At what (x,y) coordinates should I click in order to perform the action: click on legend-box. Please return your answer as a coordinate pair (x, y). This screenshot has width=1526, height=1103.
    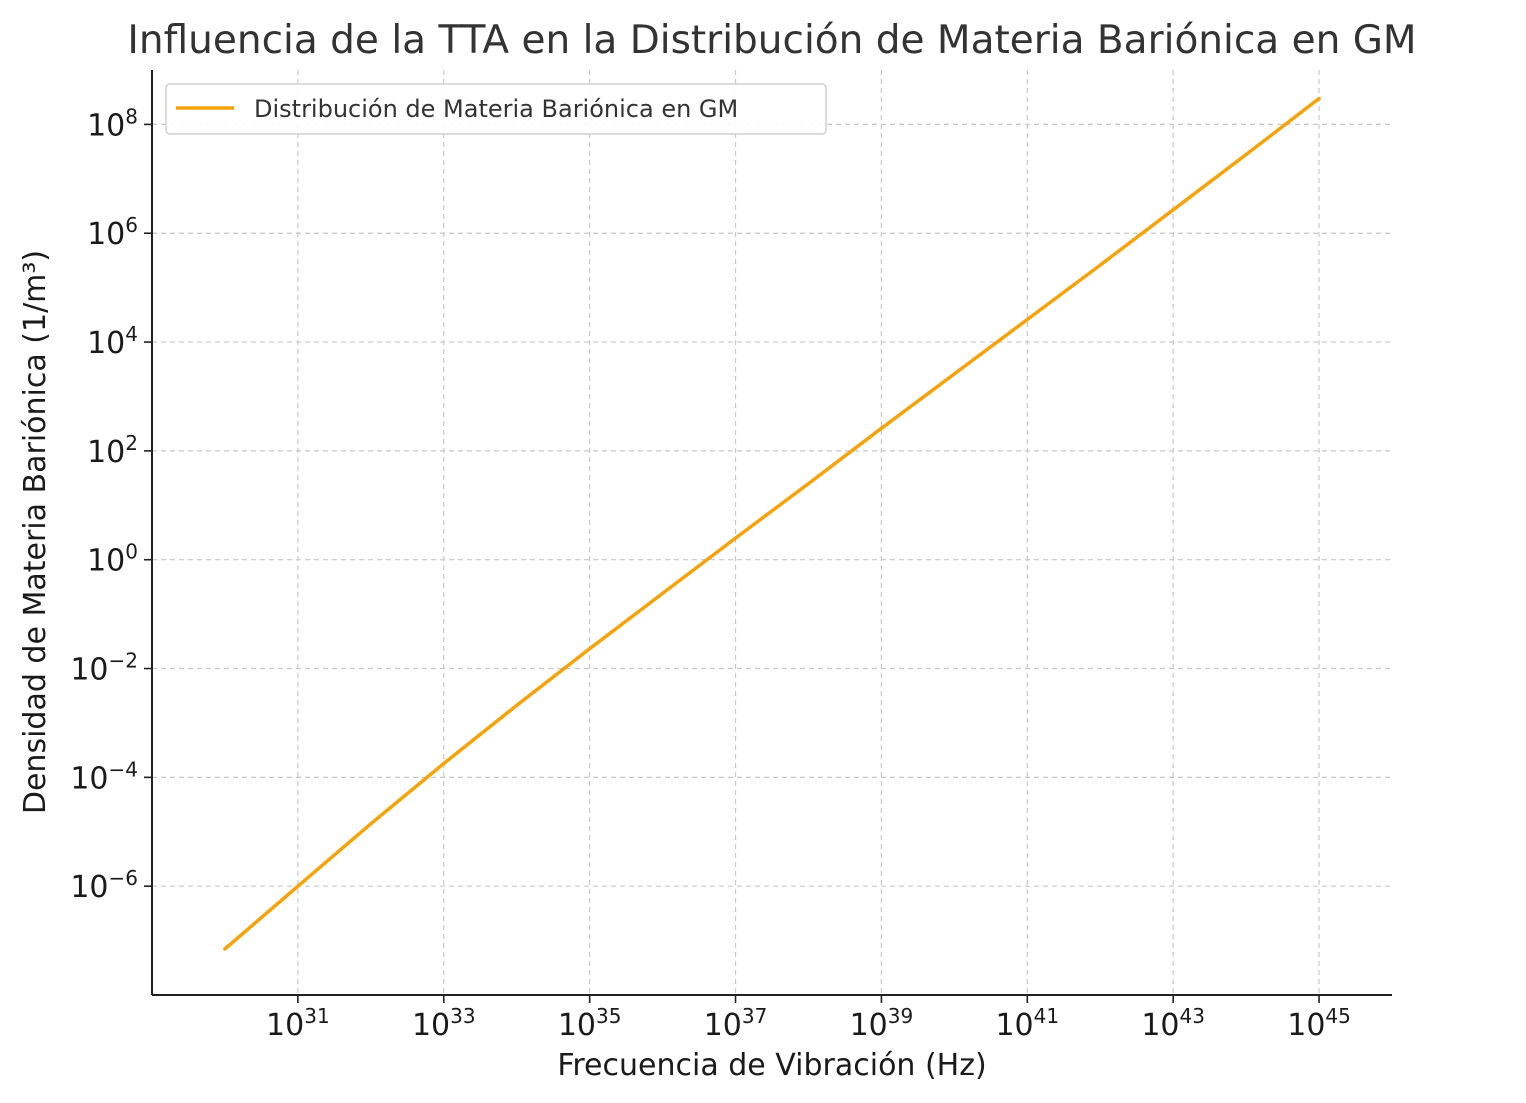
    Looking at the image, I should click on (496, 109).